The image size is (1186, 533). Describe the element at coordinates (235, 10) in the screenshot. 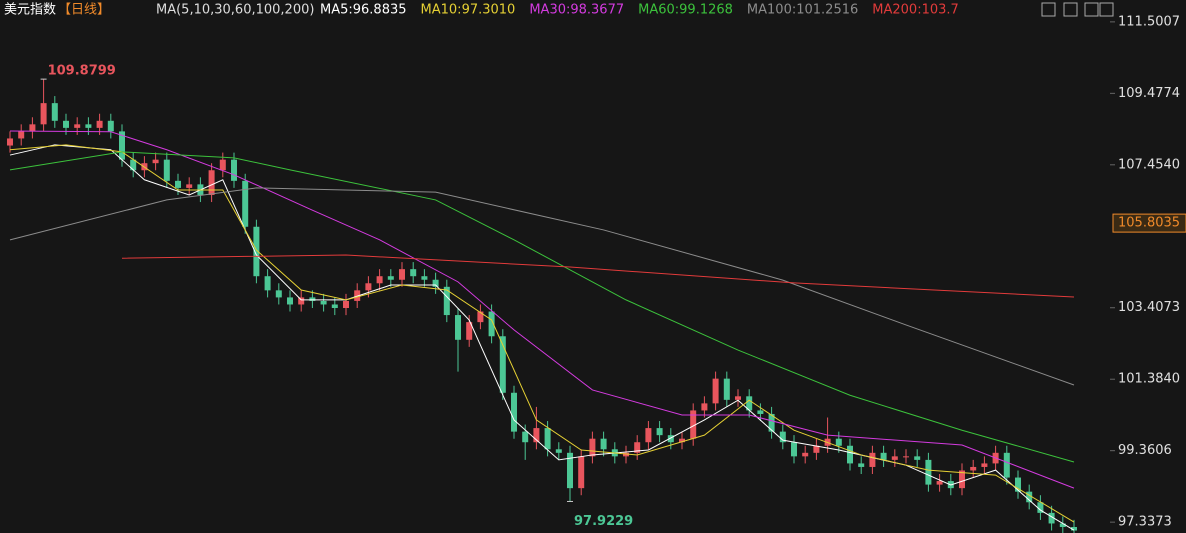

I see `indicator: MA(5,10,30,60,100,200)` at that location.